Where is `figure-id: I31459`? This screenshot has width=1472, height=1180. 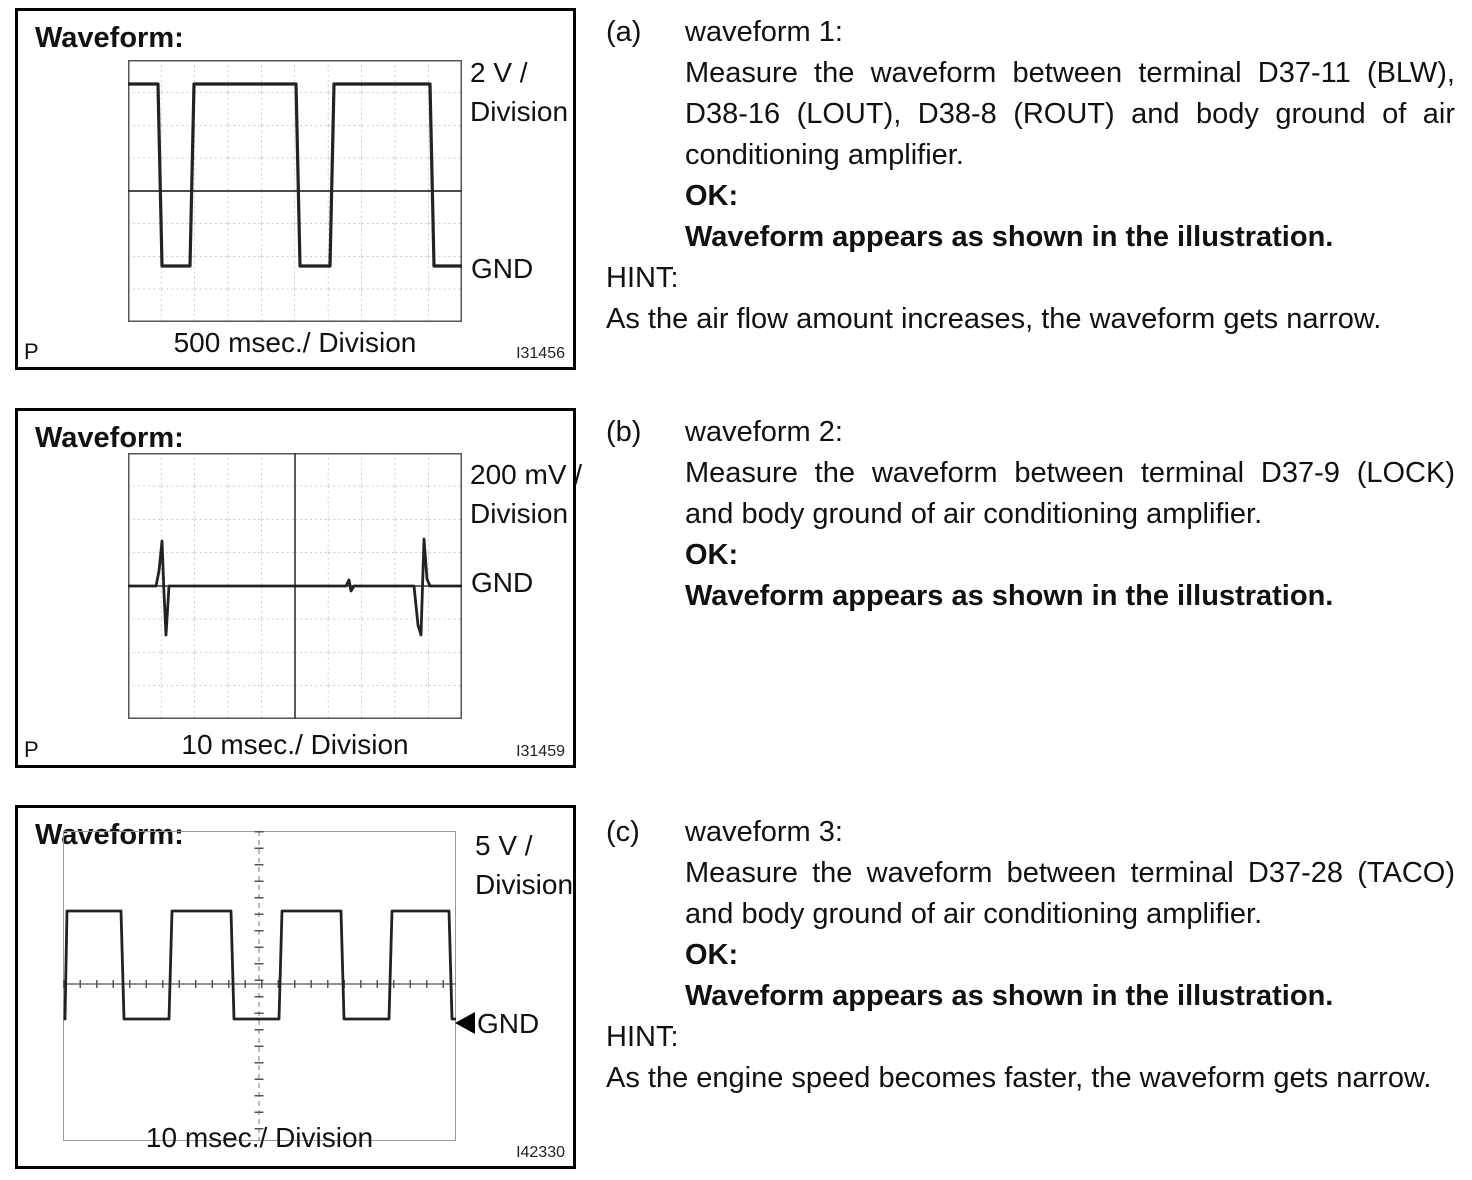
figure-id: I31459 is located at coordinates (540, 751).